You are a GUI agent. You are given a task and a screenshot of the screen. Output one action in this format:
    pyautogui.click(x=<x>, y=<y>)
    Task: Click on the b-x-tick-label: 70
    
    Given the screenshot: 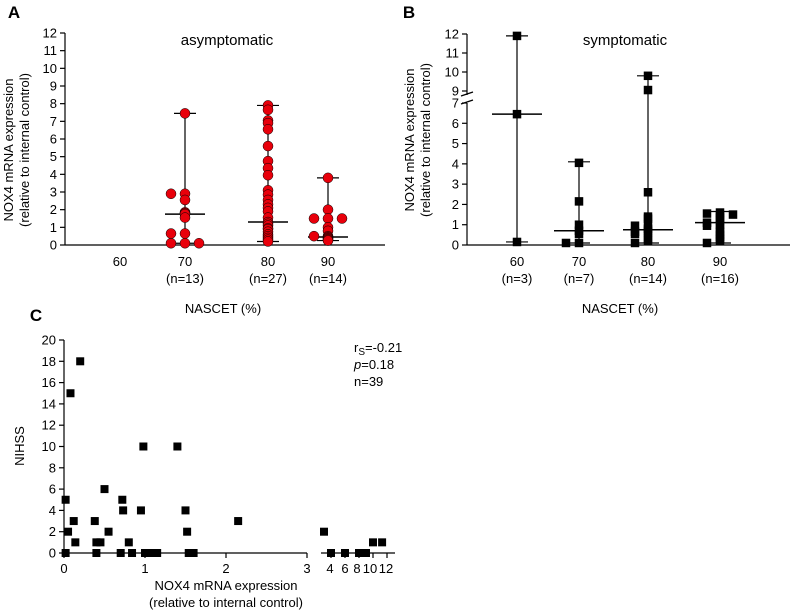 What is the action you would take?
    pyautogui.click(x=579, y=261)
    